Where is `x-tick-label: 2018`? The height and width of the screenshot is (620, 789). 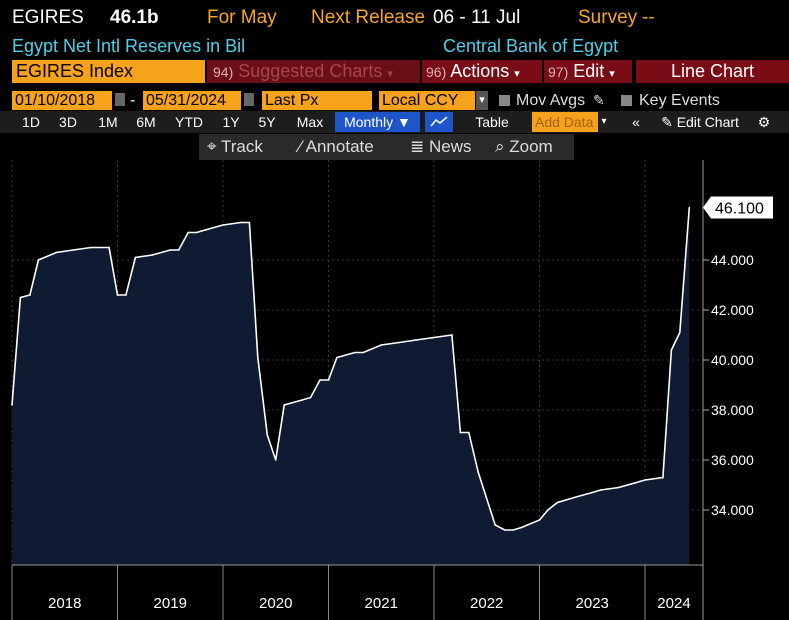
x-tick-label: 2018 is located at coordinates (64, 603).